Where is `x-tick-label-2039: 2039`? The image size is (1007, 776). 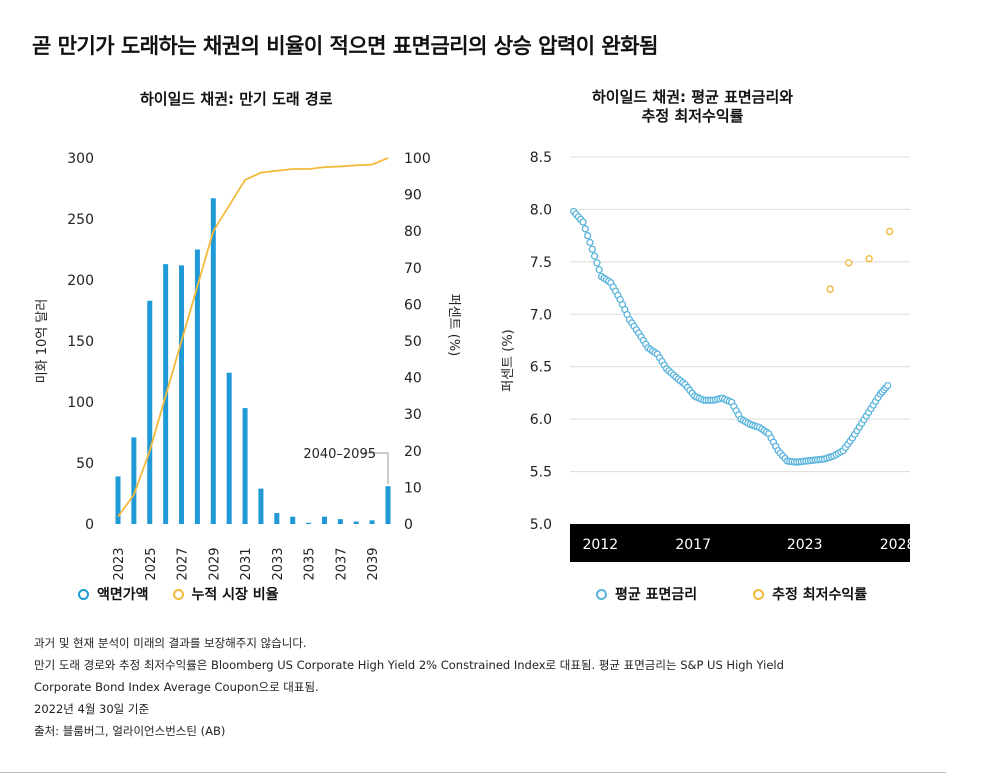
x-tick-label-2039: 2039 is located at coordinates (373, 563).